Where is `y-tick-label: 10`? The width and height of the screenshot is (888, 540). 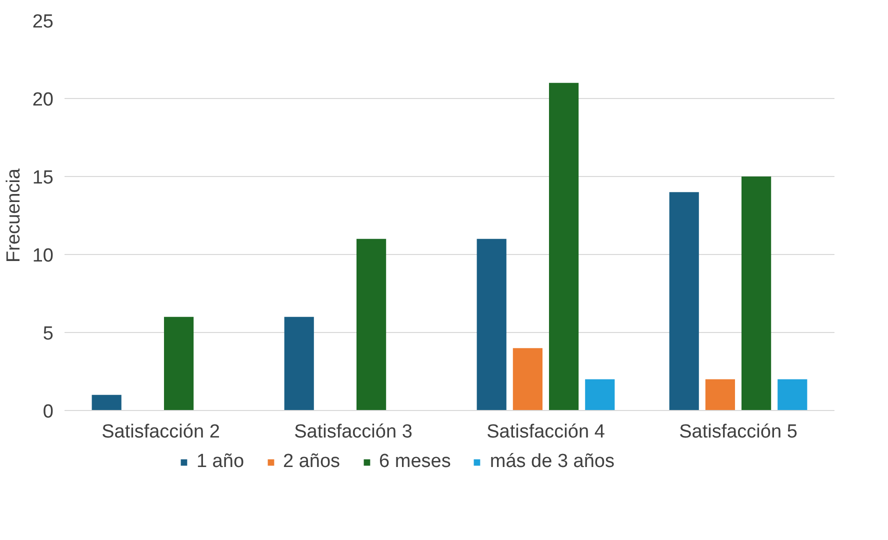 y-tick-label: 10 is located at coordinates (43, 256).